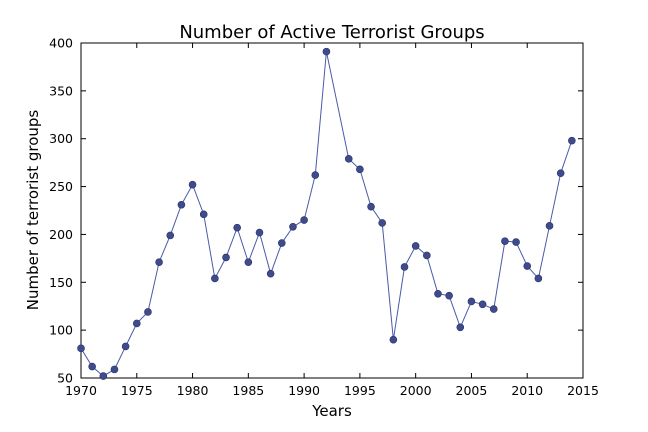 The height and width of the screenshot is (432, 648). Describe the element at coordinates (61, 186) in the screenshot. I see `y-tick-label: 250` at that location.